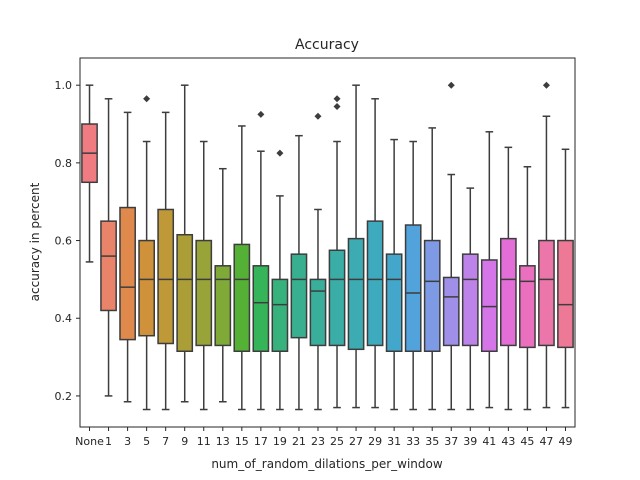  Describe the element at coordinates (356, 441) in the screenshot. I see `x-tick-label: 27` at that location.